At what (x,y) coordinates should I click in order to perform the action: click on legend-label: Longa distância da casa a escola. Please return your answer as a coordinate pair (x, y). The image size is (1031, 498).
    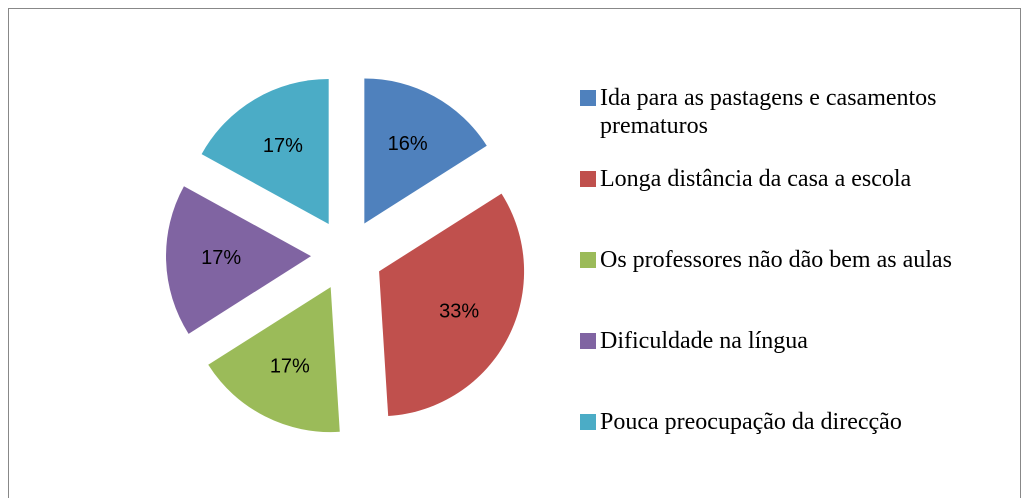
    Looking at the image, I should click on (756, 179).